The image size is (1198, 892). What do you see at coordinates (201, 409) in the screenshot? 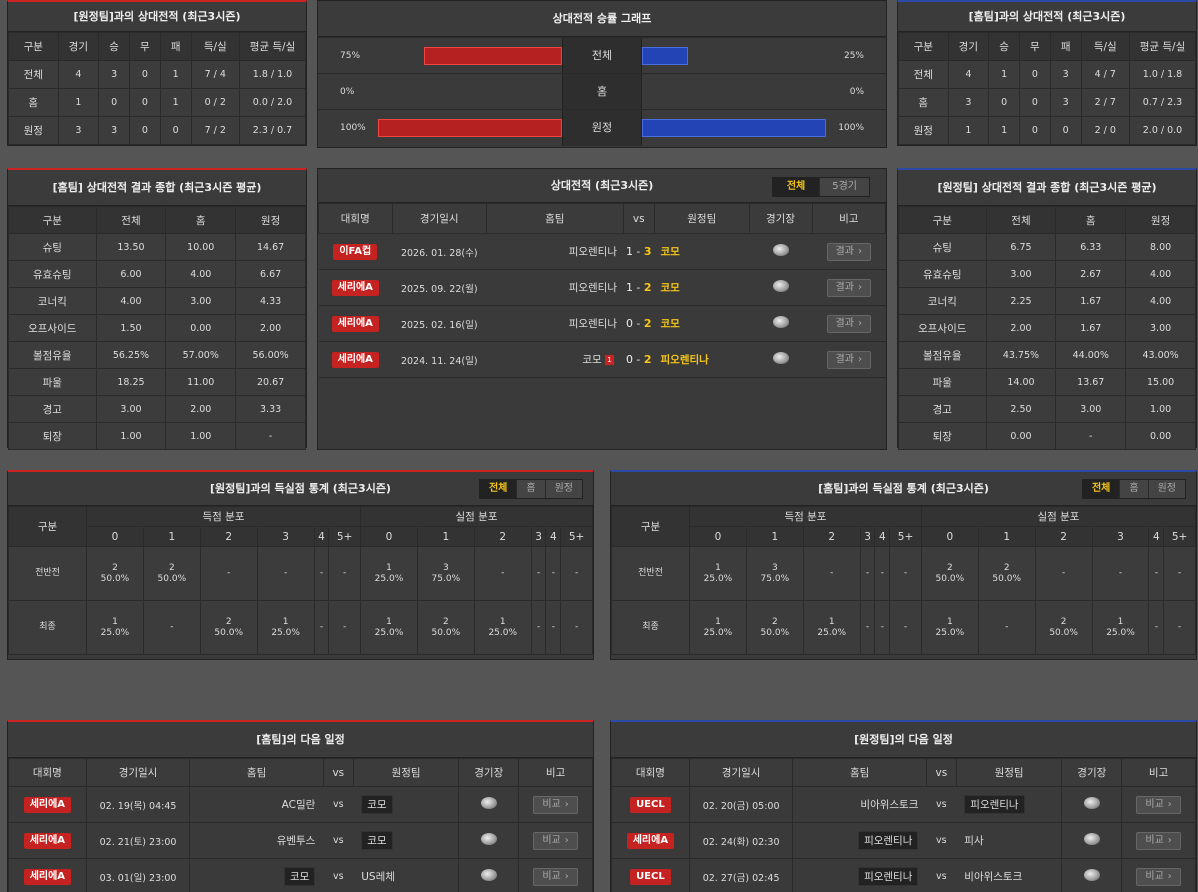
I see `table-cell: 2.00` at bounding box center [201, 409].